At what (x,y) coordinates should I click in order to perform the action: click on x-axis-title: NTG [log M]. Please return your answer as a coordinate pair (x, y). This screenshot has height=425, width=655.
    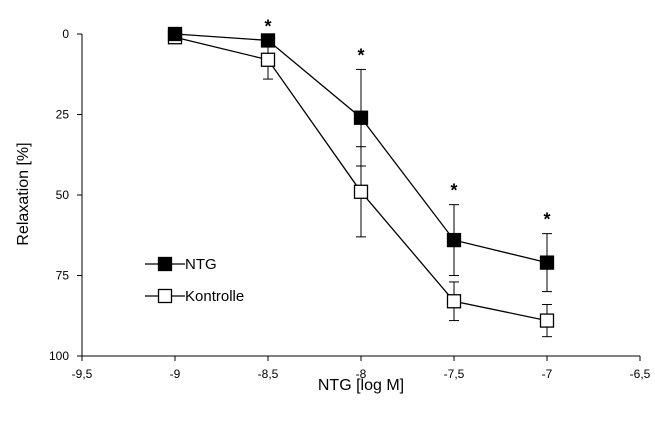
    Looking at the image, I should click on (361, 385).